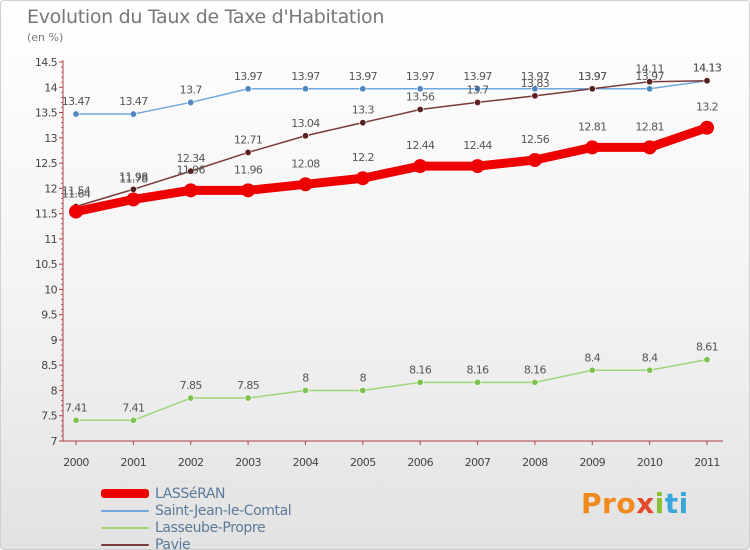  I want to click on proxiti-logo: Proxiti, so click(635, 503).